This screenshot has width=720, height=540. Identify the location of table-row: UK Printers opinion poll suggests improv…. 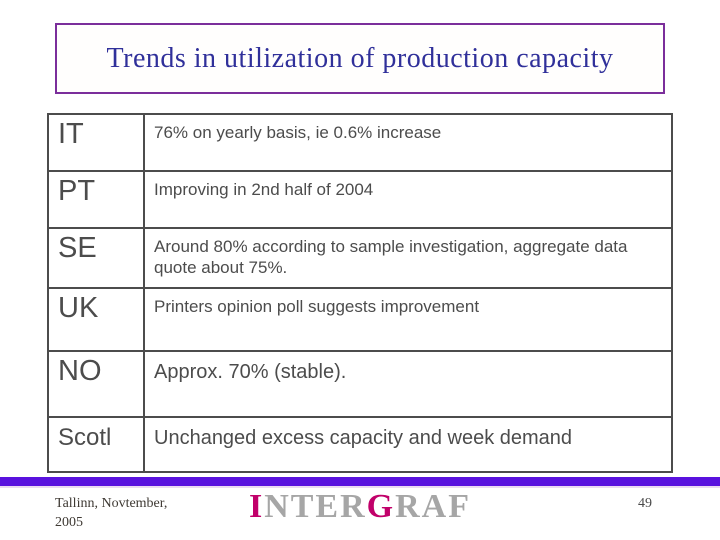
(360, 318).